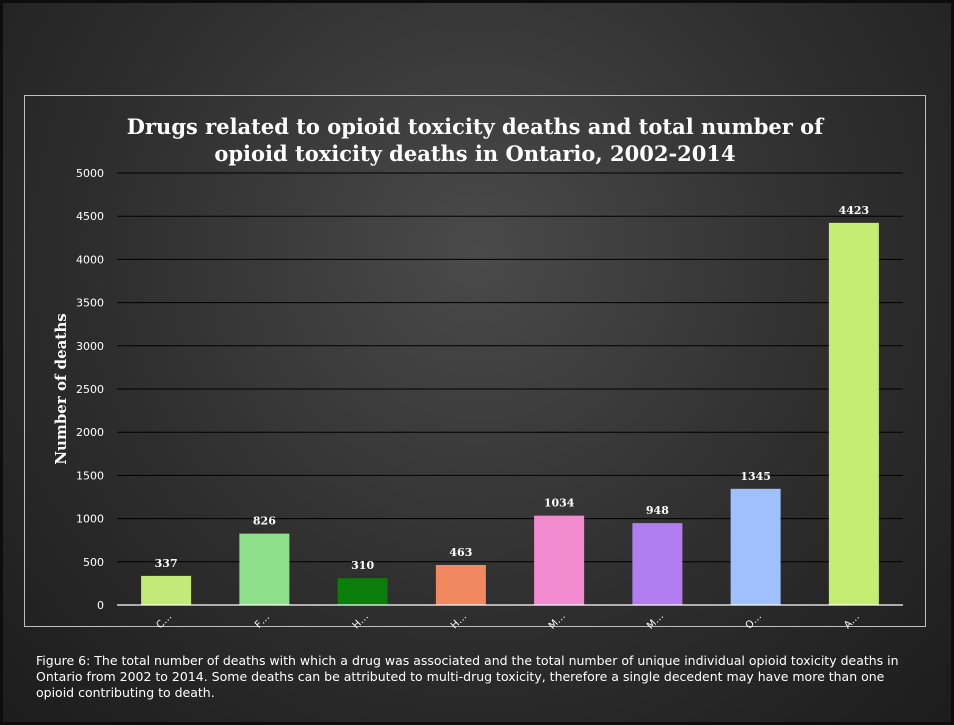 Image resolution: width=954 pixels, height=725 pixels. What do you see at coordinates (100, 605) in the screenshot?
I see `y-tick-label: 0` at bounding box center [100, 605].